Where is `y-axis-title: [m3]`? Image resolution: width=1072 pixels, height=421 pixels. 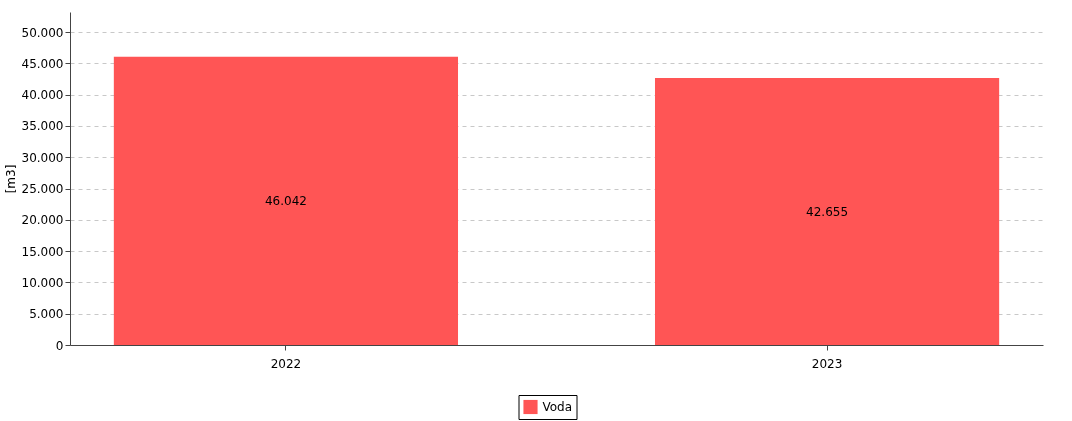
y-axis-title: [m3] is located at coordinates (10, 179).